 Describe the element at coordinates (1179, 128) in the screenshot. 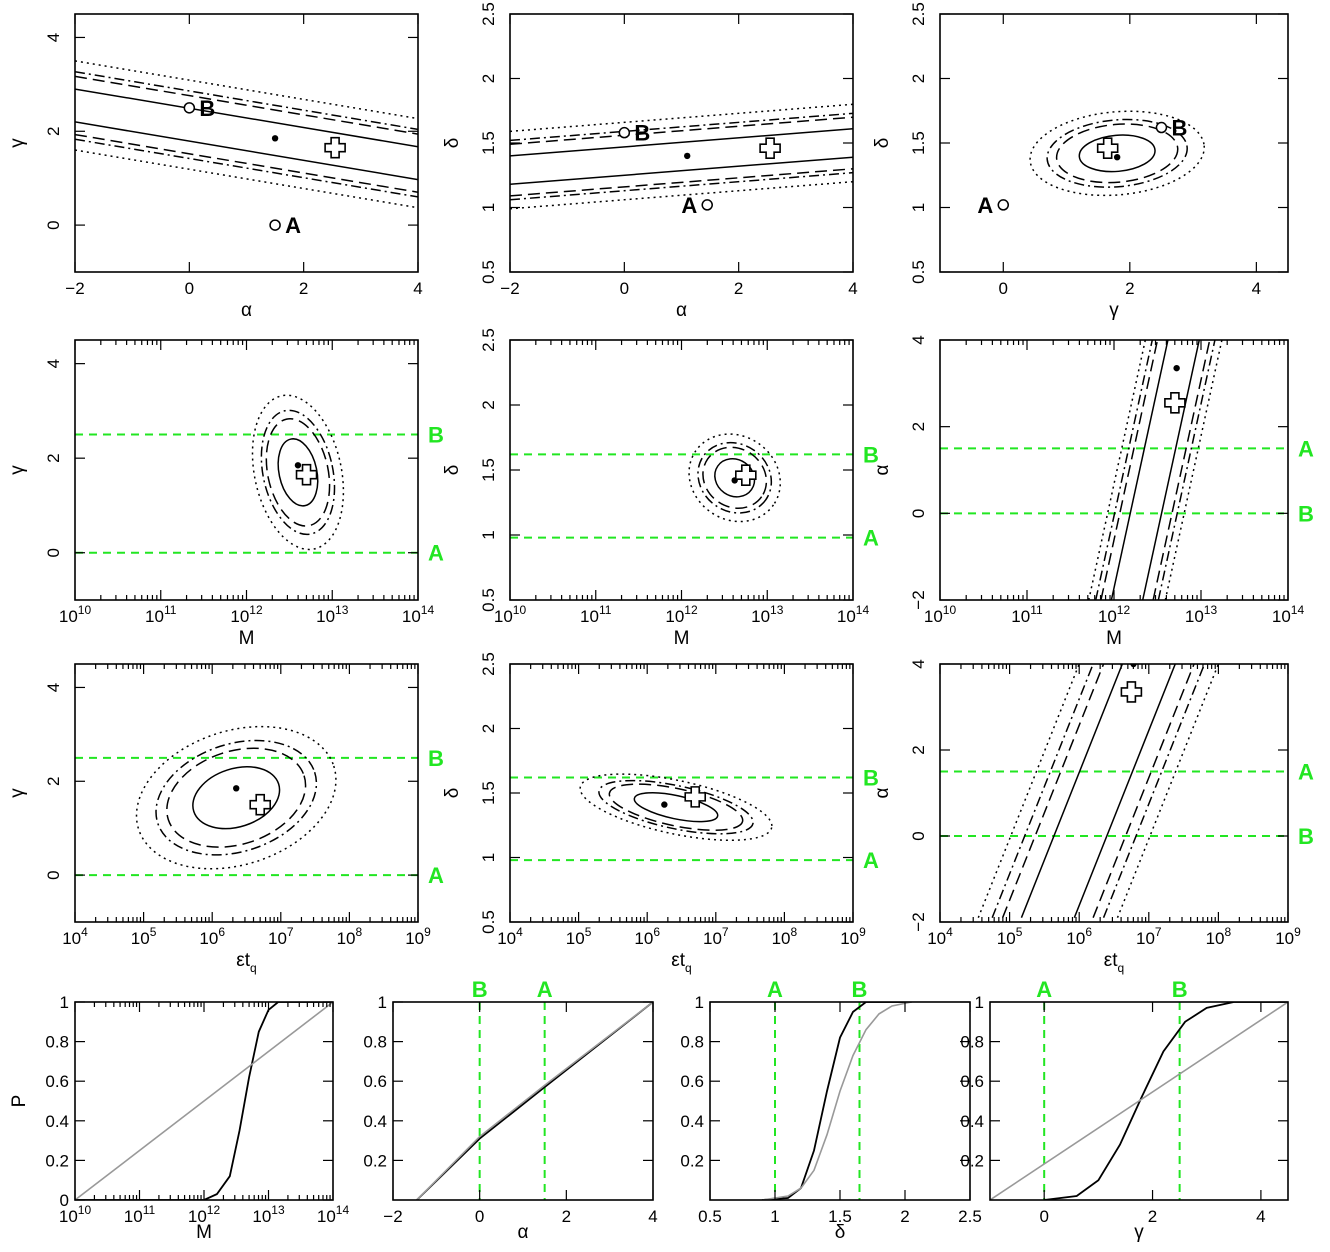

I see `point-label-B: B` at that location.